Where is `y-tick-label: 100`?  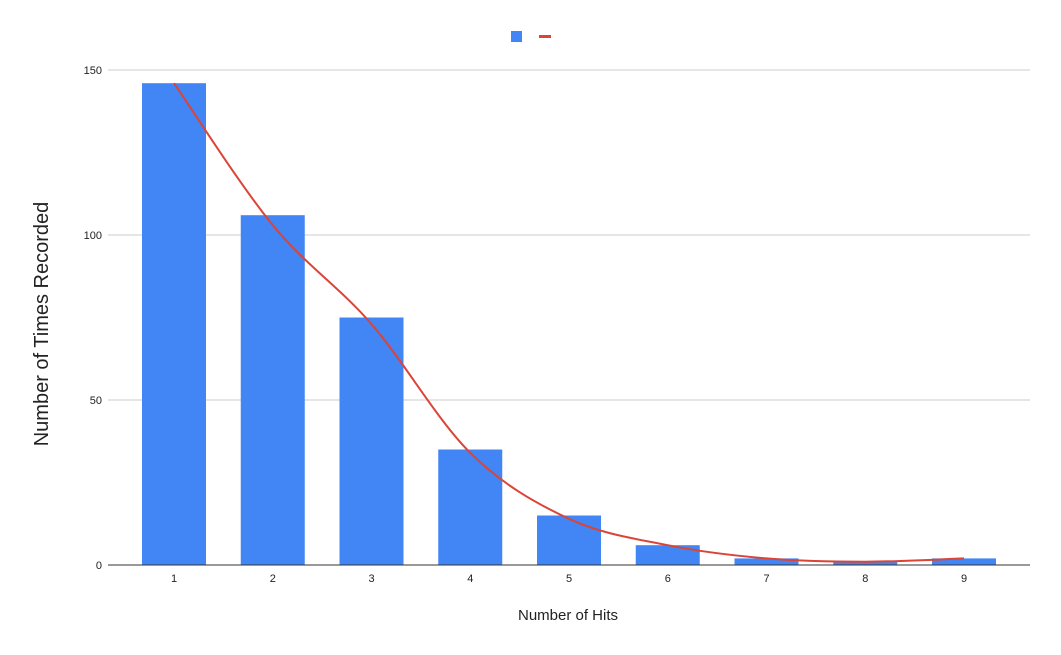 y-tick-label: 100 is located at coordinates (93, 236).